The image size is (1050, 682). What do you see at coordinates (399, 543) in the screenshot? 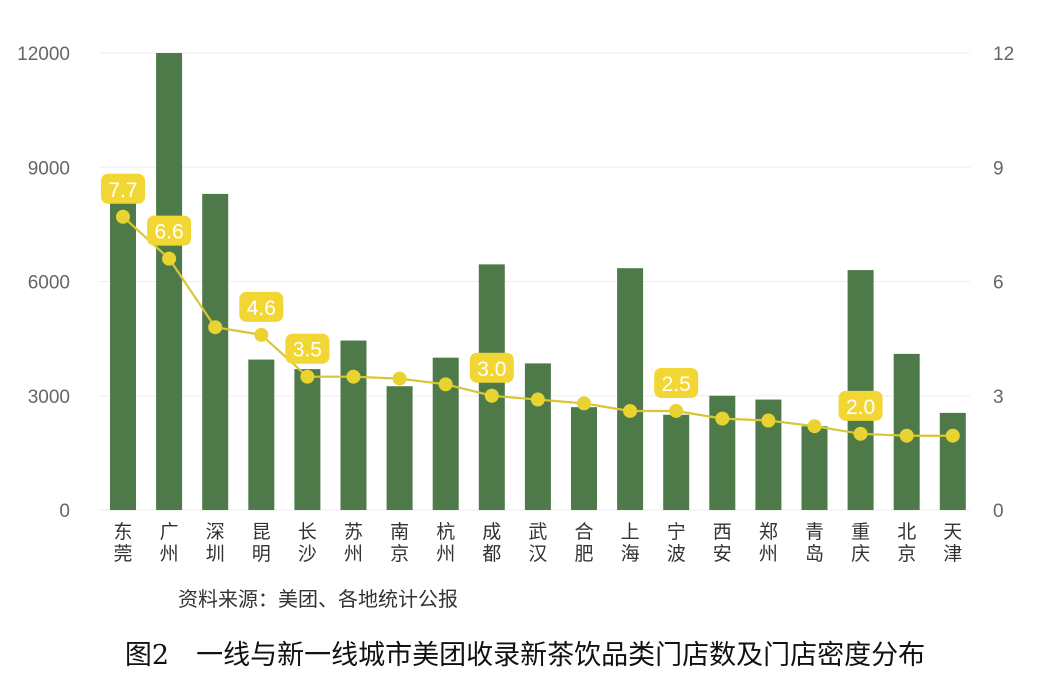
I see `x-tick-label: 南京` at bounding box center [399, 543].